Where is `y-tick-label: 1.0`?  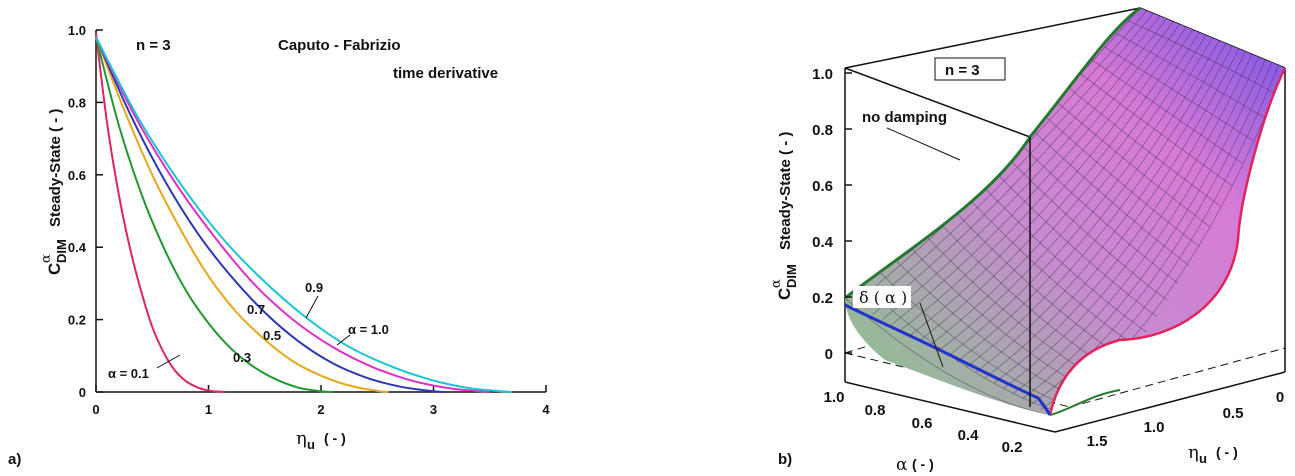 y-tick-label: 1.0 is located at coordinates (77, 30).